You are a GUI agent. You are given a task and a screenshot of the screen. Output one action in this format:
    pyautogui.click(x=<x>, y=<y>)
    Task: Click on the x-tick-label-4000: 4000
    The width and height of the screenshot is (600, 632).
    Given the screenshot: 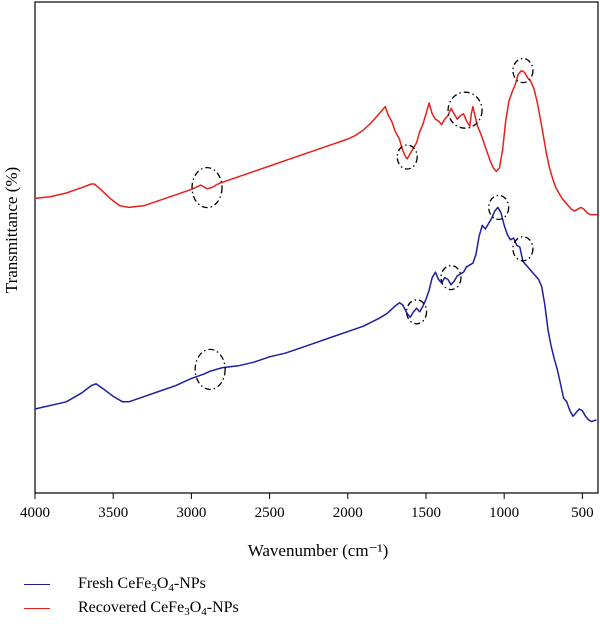 What is the action you would take?
    pyautogui.click(x=35, y=513)
    